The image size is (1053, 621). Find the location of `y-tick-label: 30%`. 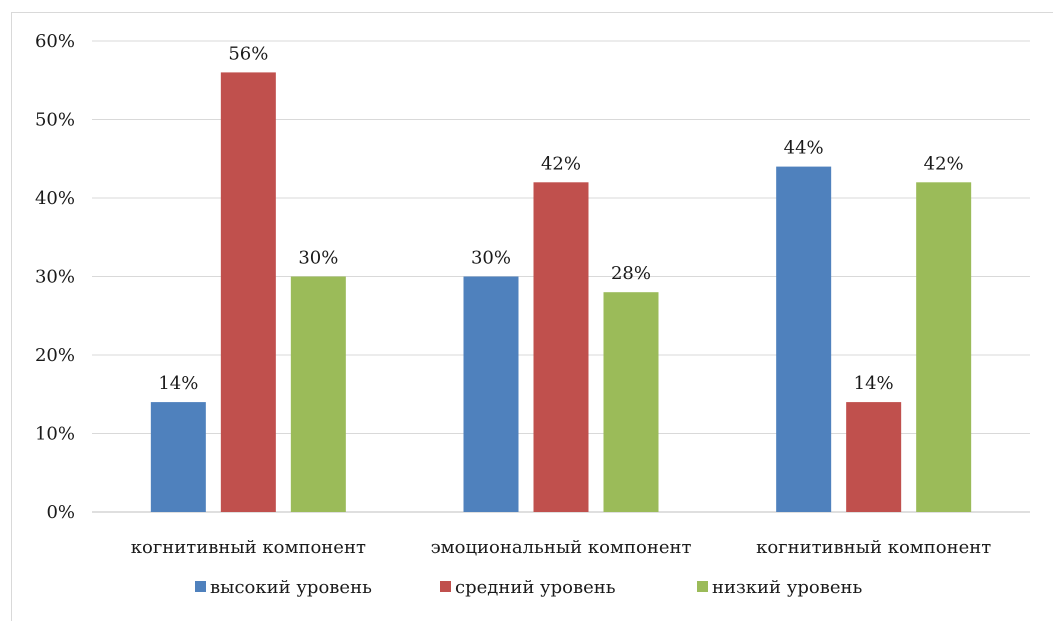

y-tick-label: 30% is located at coordinates (55, 277).